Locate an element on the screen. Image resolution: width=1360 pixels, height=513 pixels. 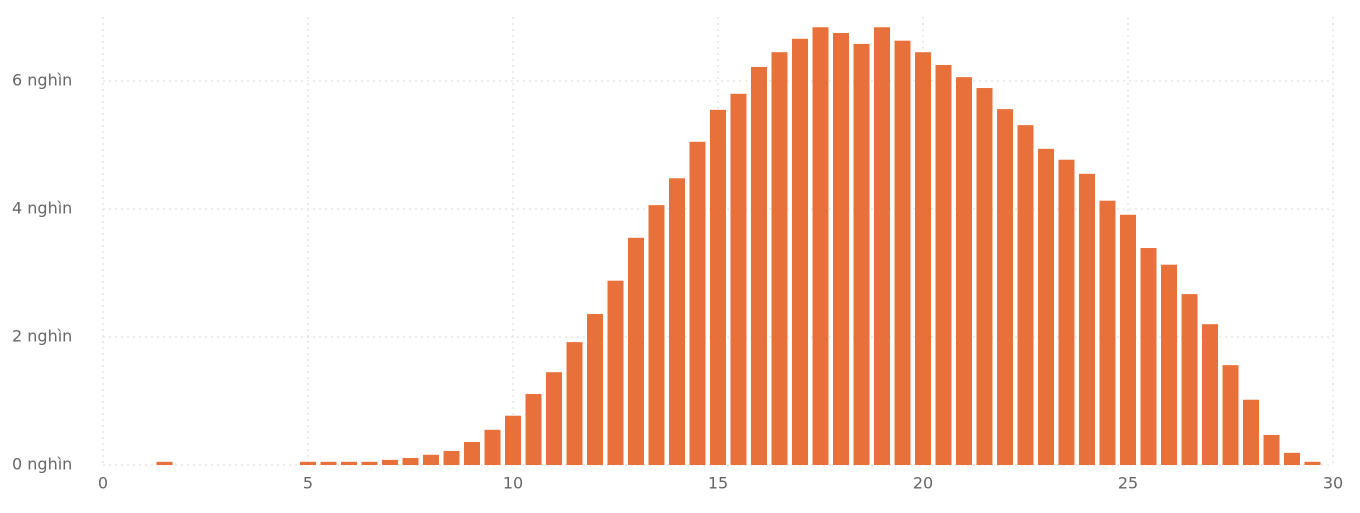
x-tick-label: 30 is located at coordinates (1333, 483).